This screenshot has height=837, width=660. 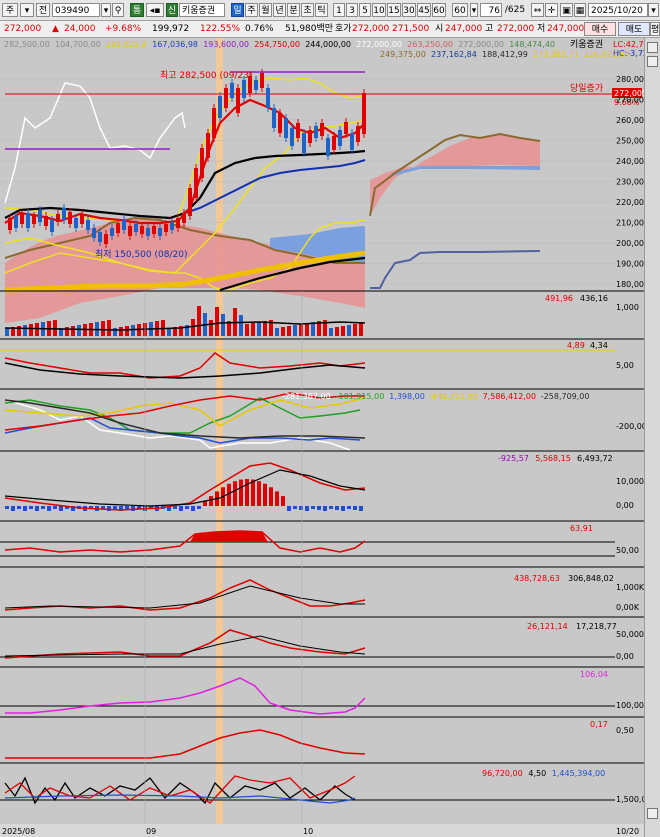 What do you see at coordinates (308, 831) in the screenshot?
I see `date-label-oct: 10` at bounding box center [308, 831].